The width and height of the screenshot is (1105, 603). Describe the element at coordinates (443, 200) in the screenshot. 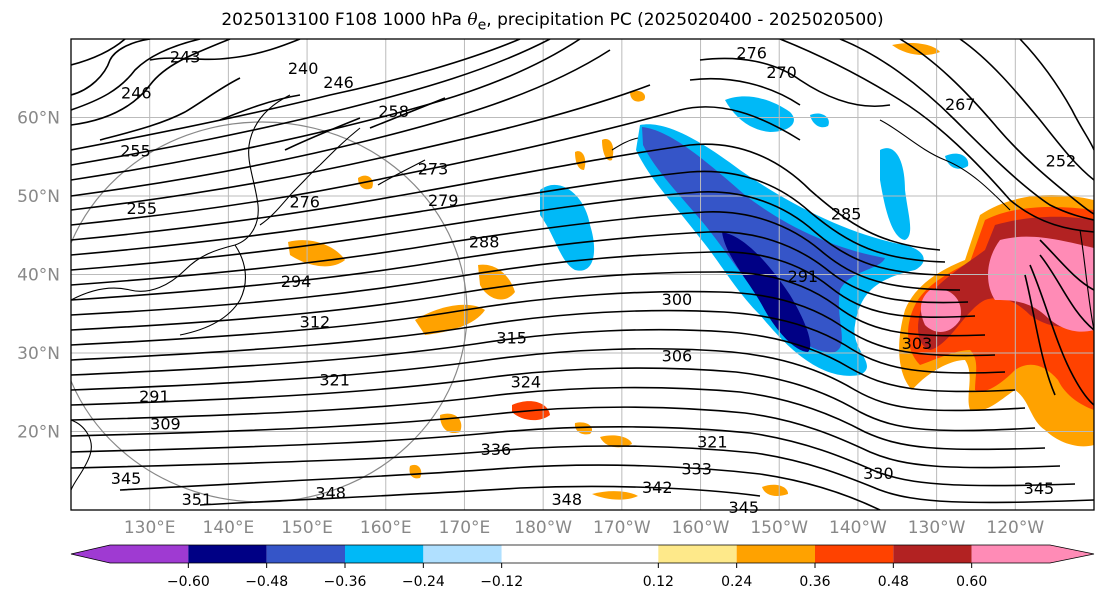

I see `contour-label: 279` at that location.